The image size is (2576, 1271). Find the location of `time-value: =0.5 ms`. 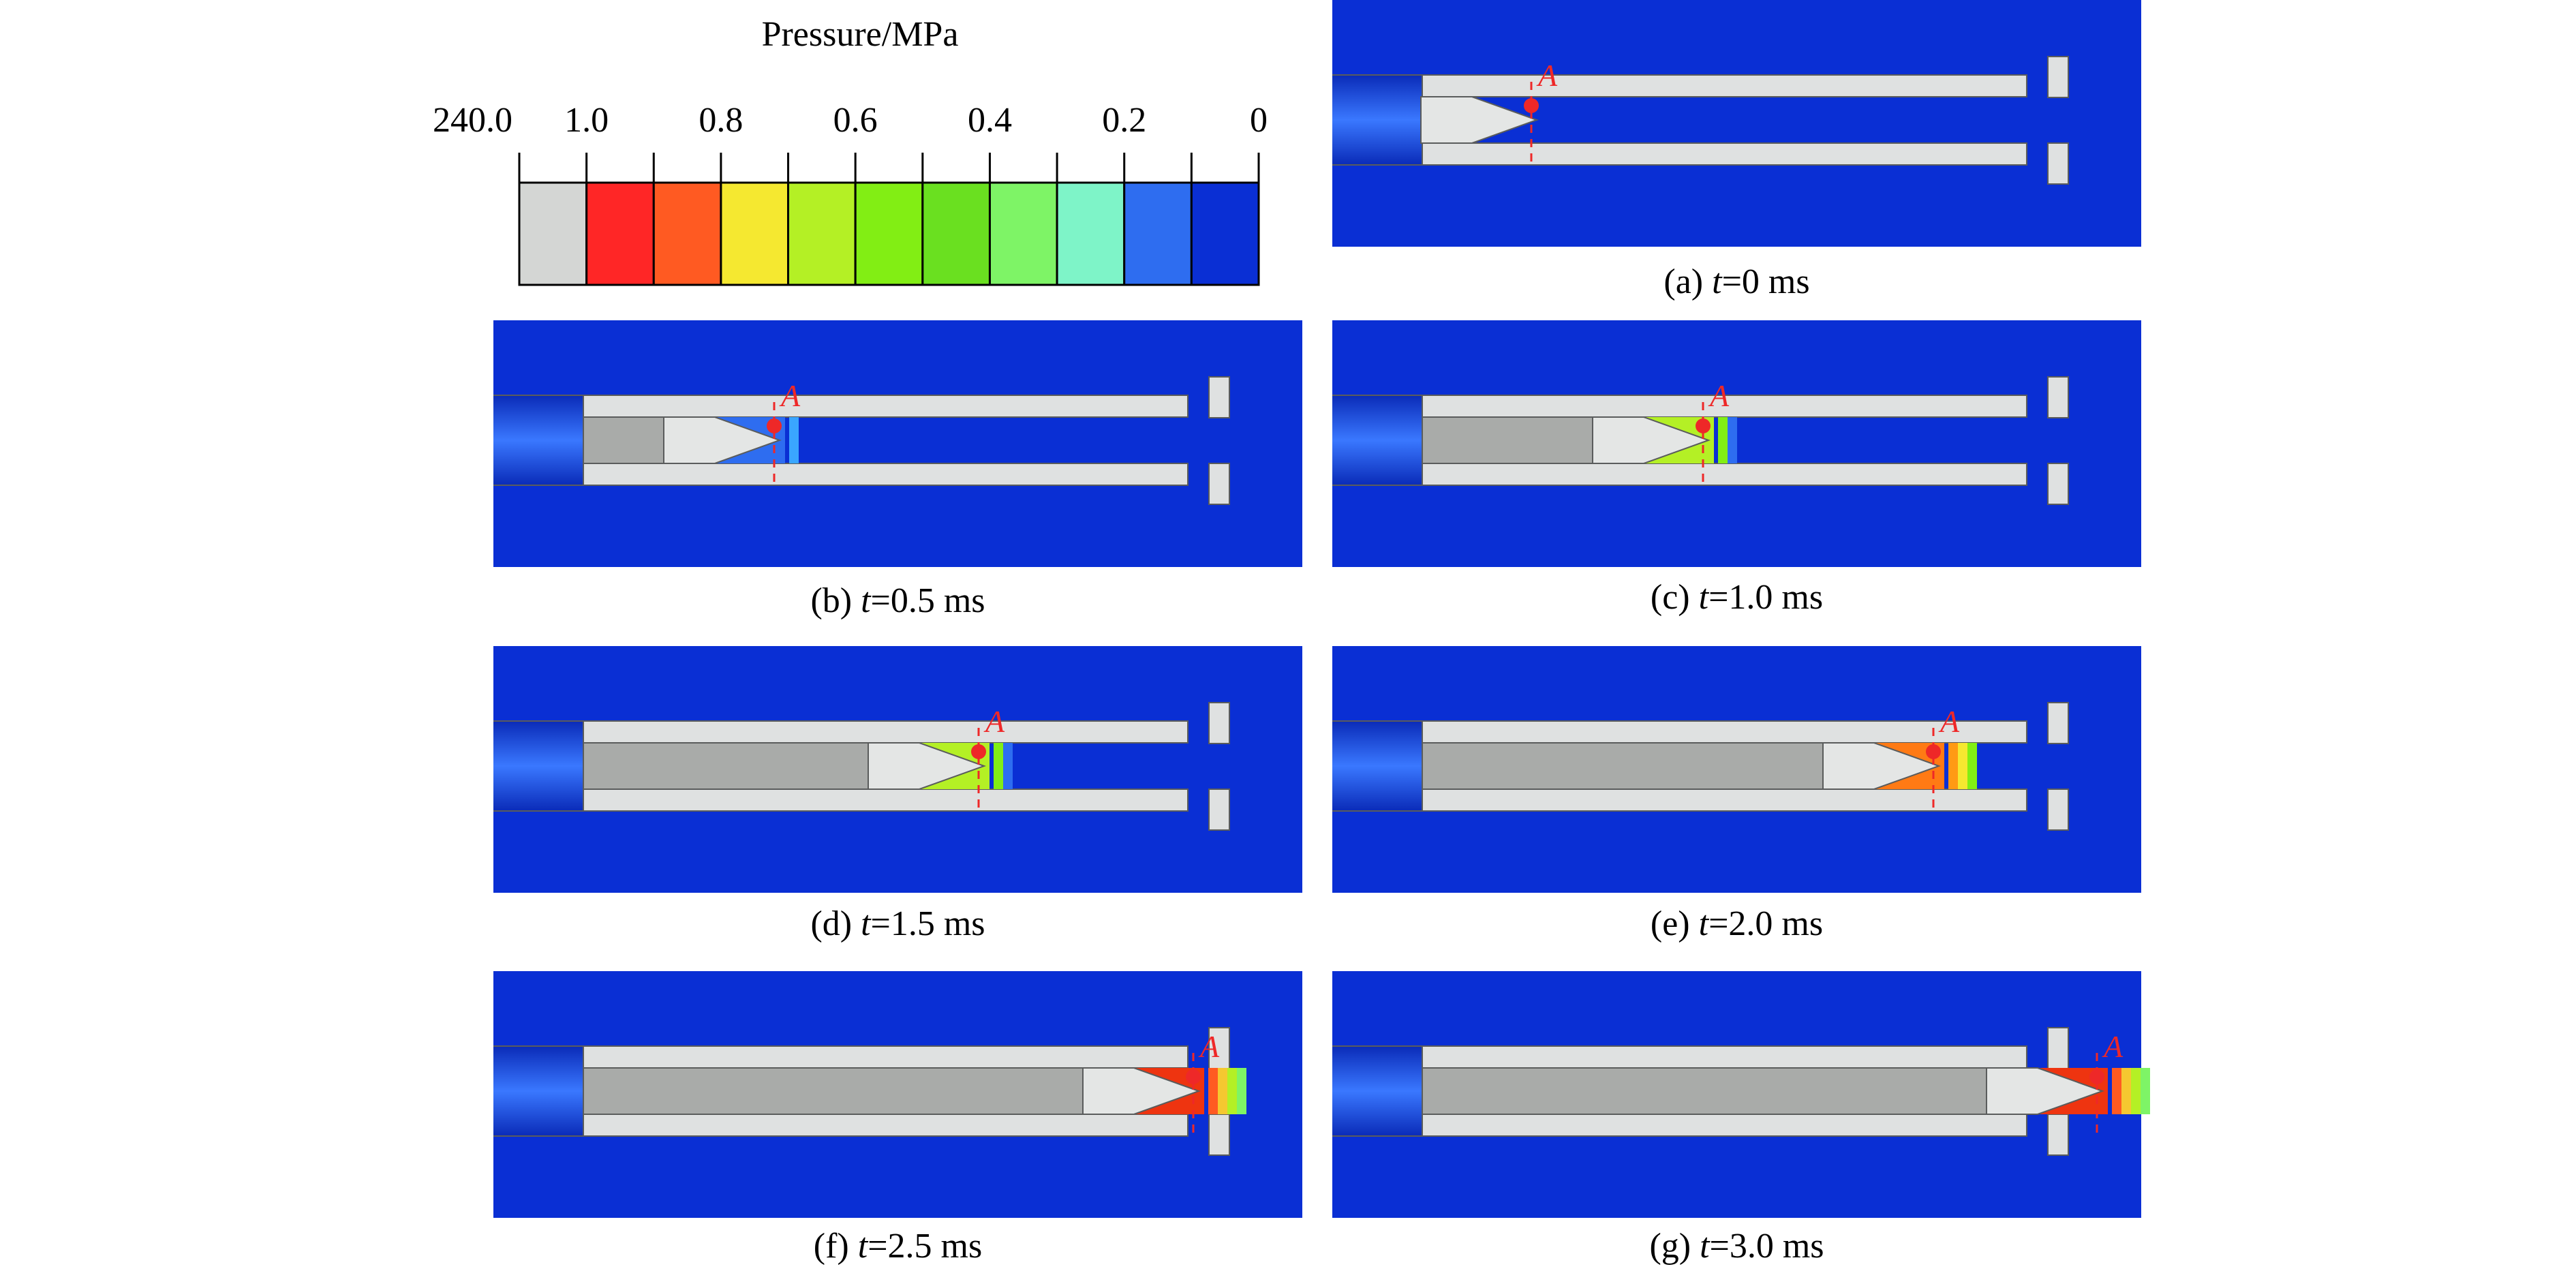

time-value: =0.5 ms is located at coordinates (928, 600).